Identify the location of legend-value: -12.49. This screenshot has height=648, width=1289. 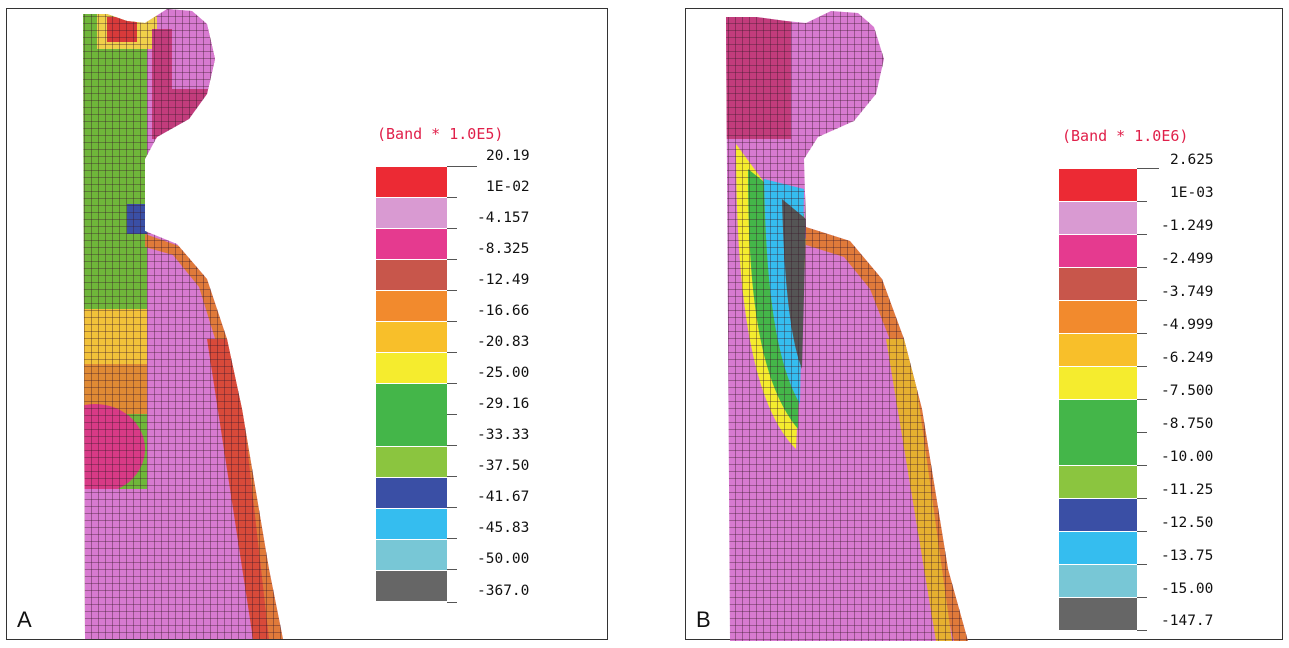
(503, 280).